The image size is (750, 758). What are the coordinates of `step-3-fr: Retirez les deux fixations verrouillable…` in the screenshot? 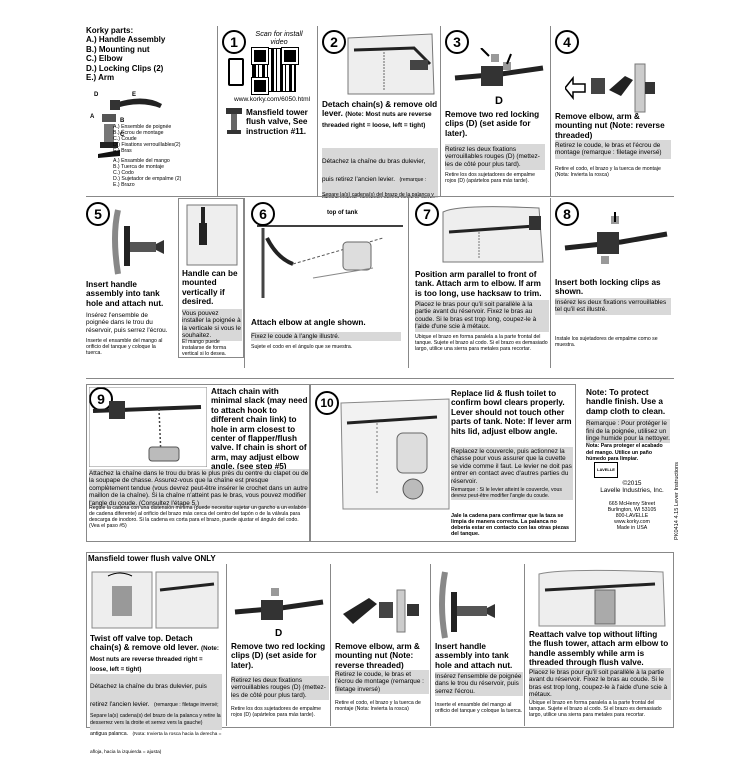 It's located at (495, 157).